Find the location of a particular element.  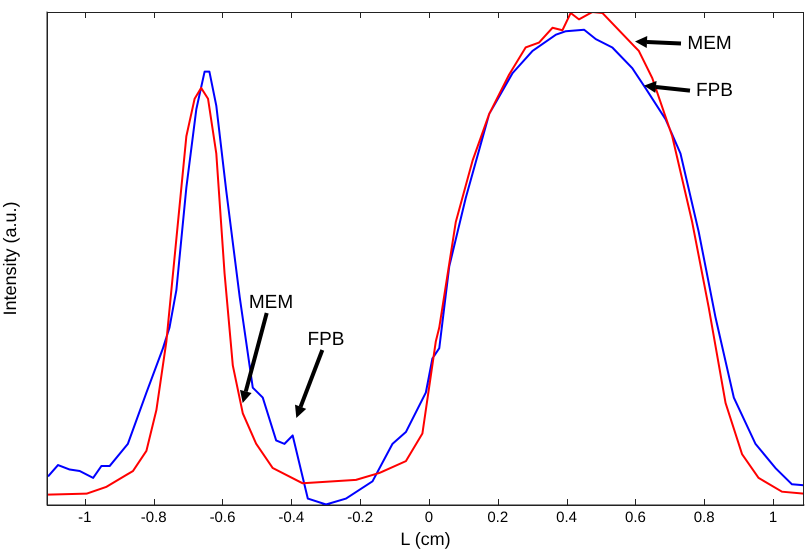

x-tick-label: 0.8 is located at coordinates (704, 517).